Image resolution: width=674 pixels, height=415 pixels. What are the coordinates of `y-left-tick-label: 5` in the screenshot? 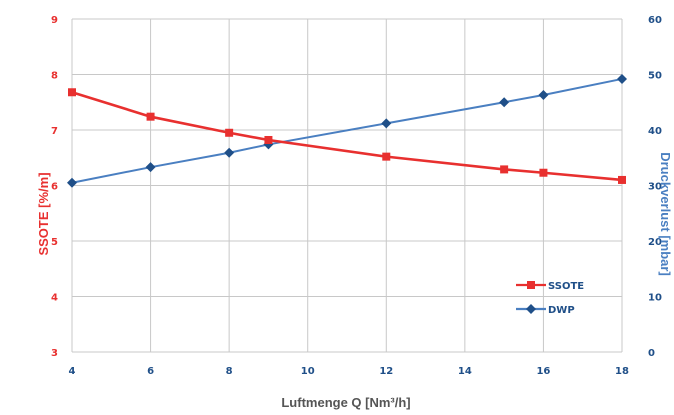 It's located at (54, 242).